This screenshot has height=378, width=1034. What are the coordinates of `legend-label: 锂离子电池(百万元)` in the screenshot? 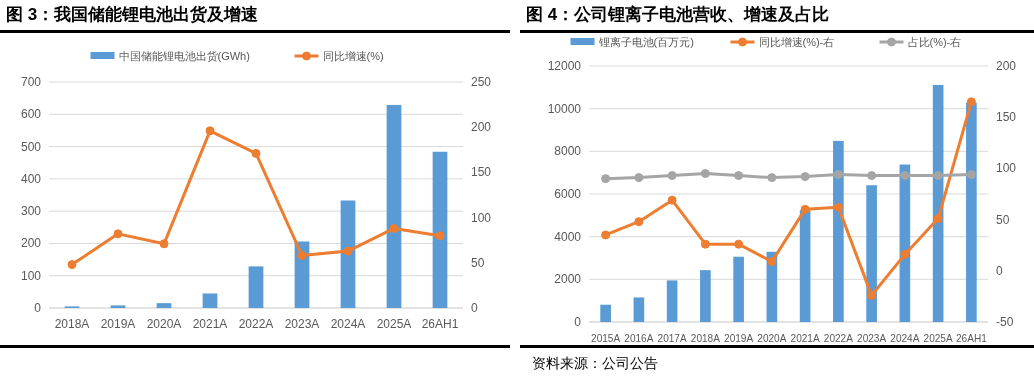 It's located at (645, 42).